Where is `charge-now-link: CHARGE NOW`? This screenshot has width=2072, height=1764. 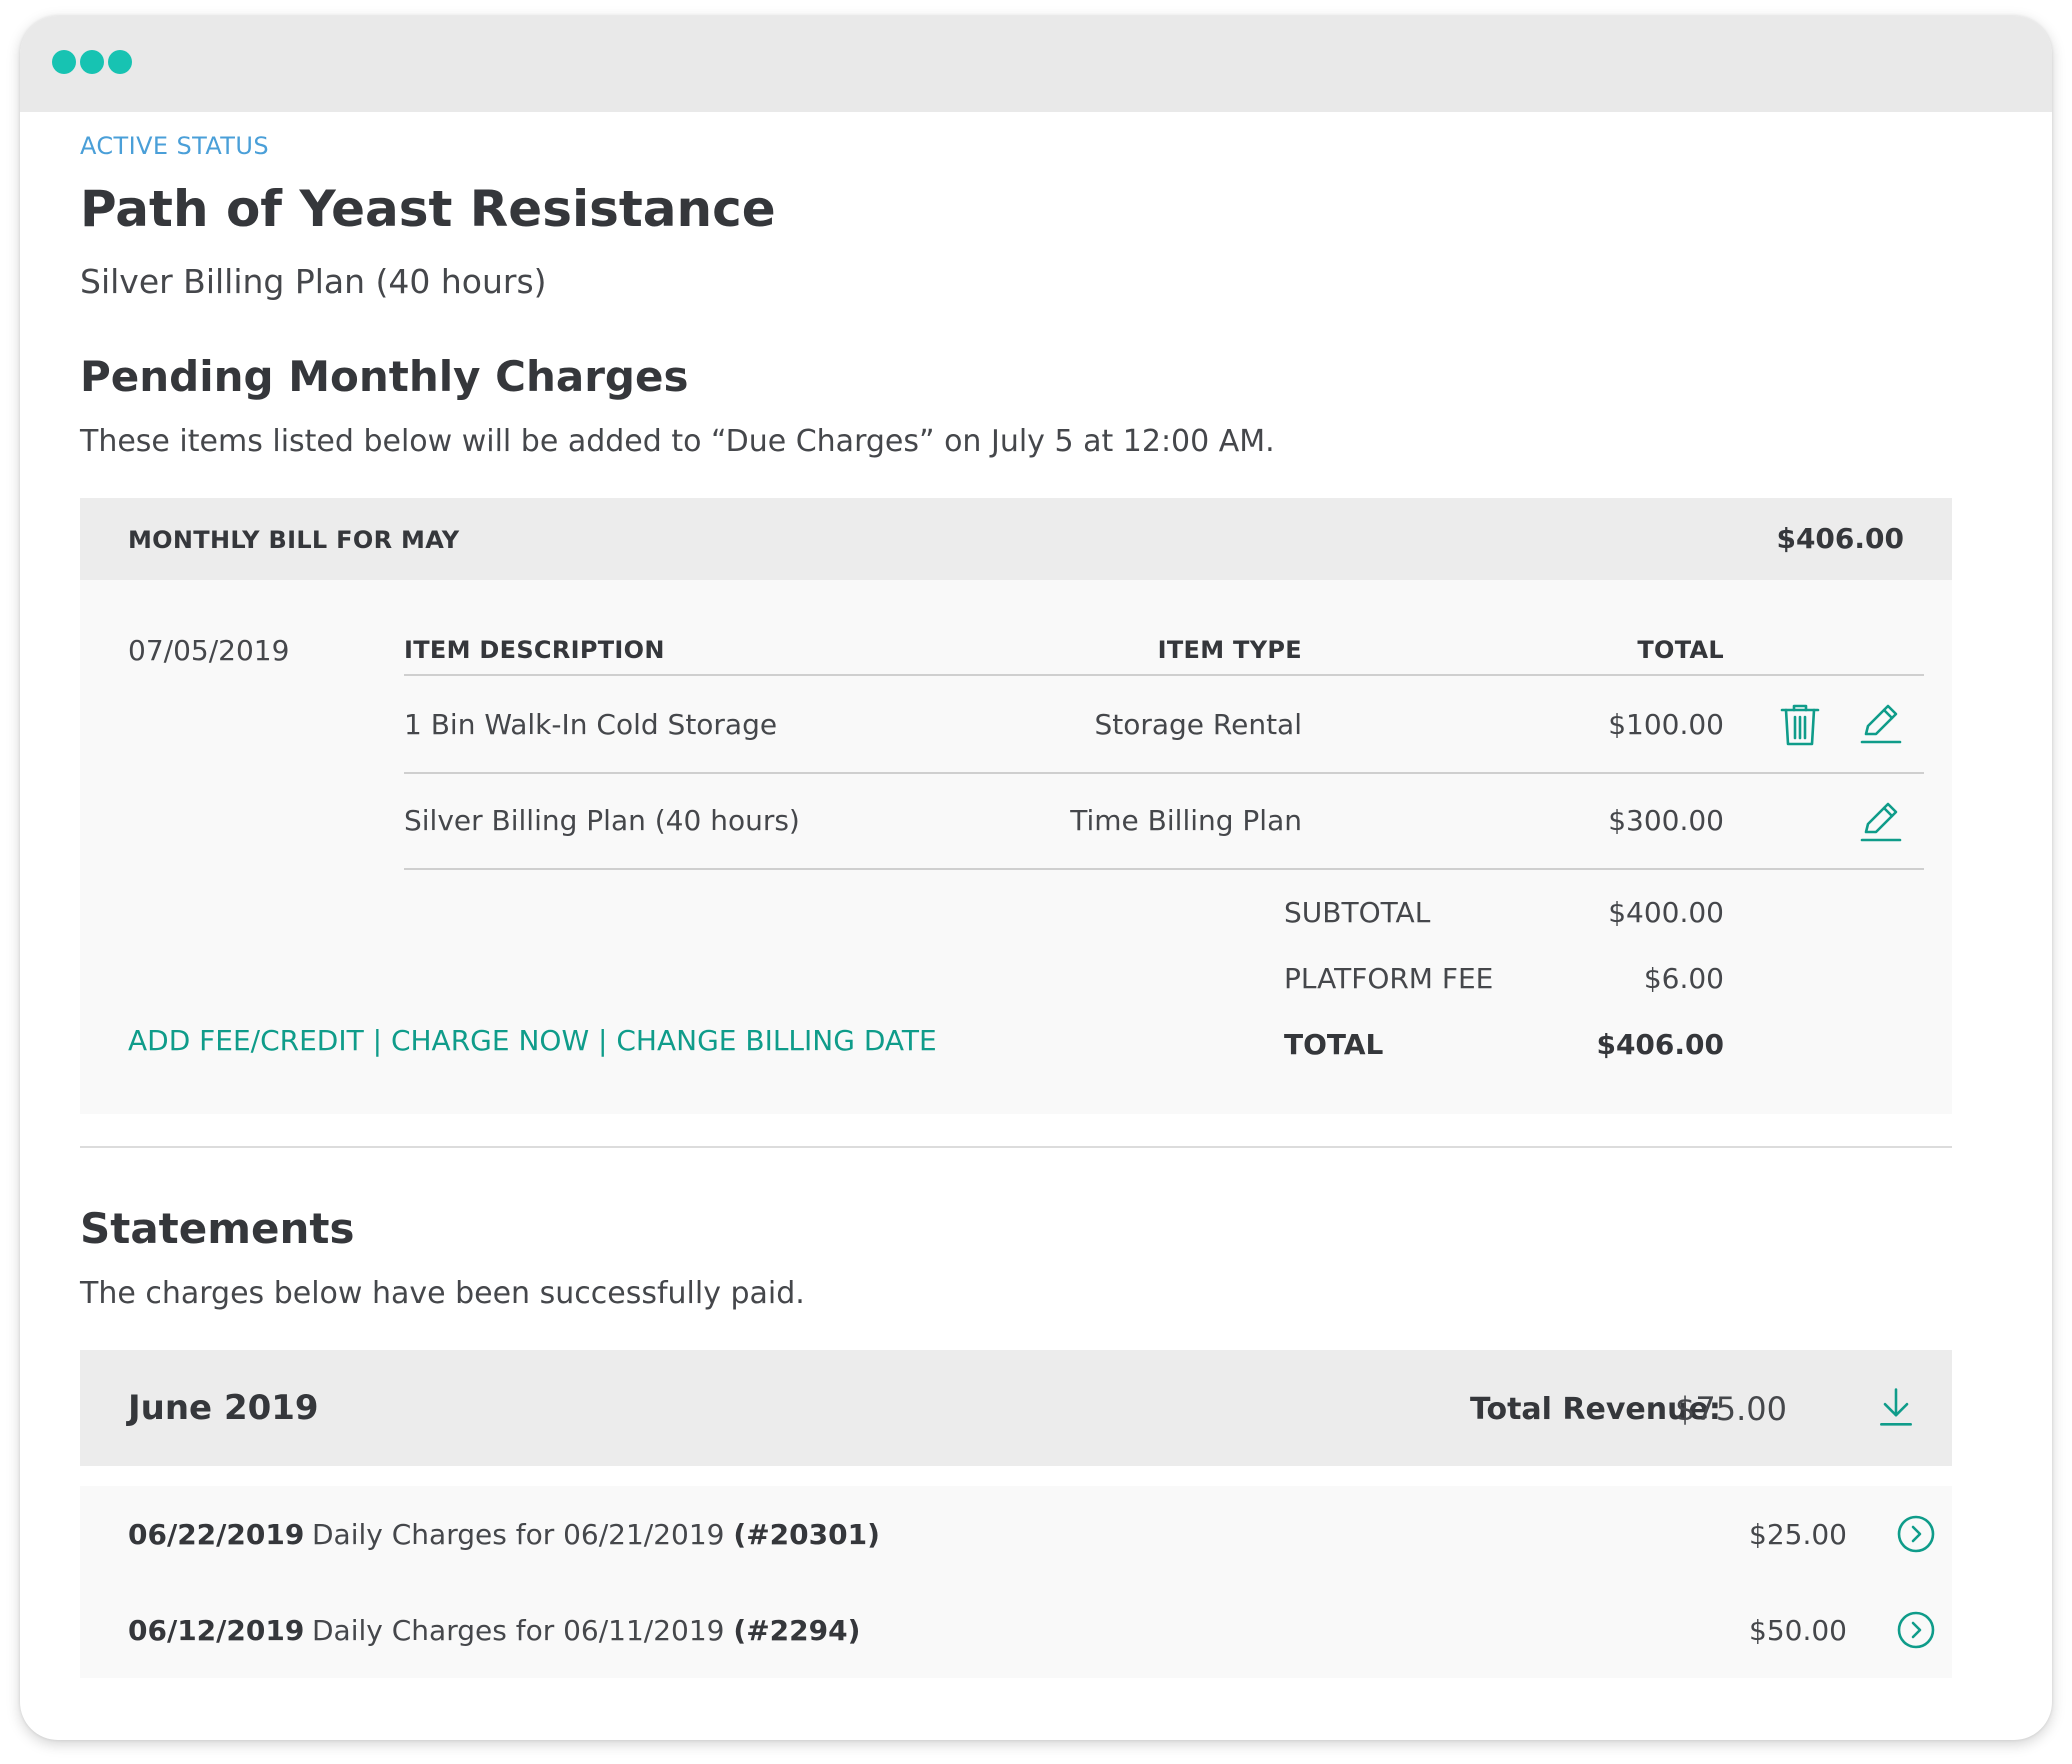 charge-now-link: CHARGE NOW is located at coordinates (490, 1040).